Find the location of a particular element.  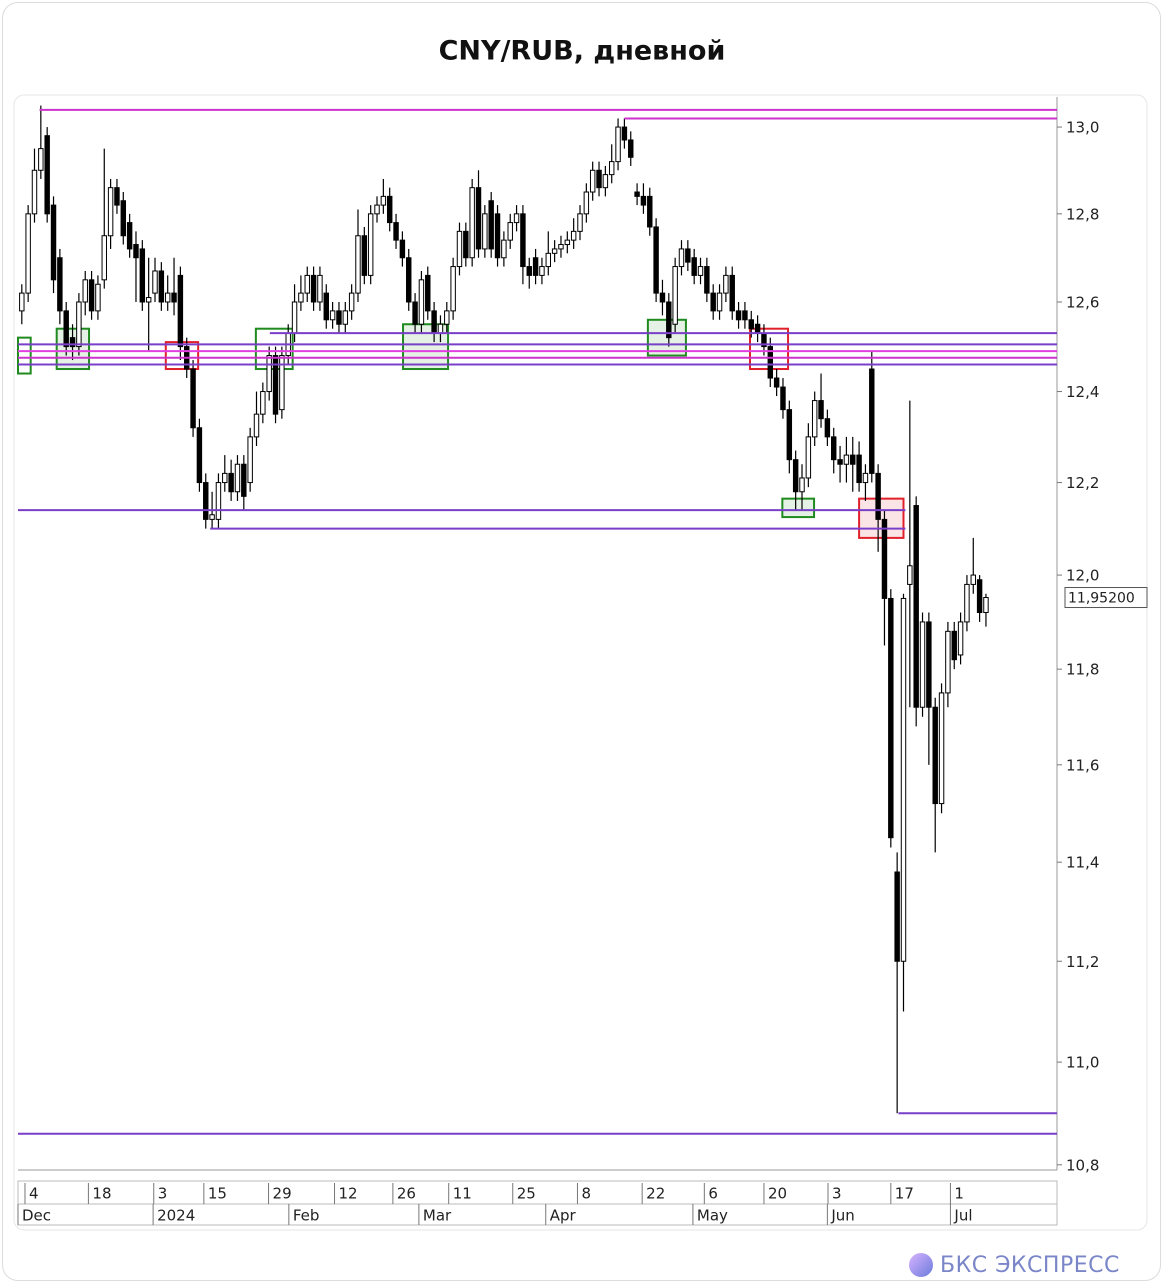

month-label: Jun is located at coordinates (842, 1216).